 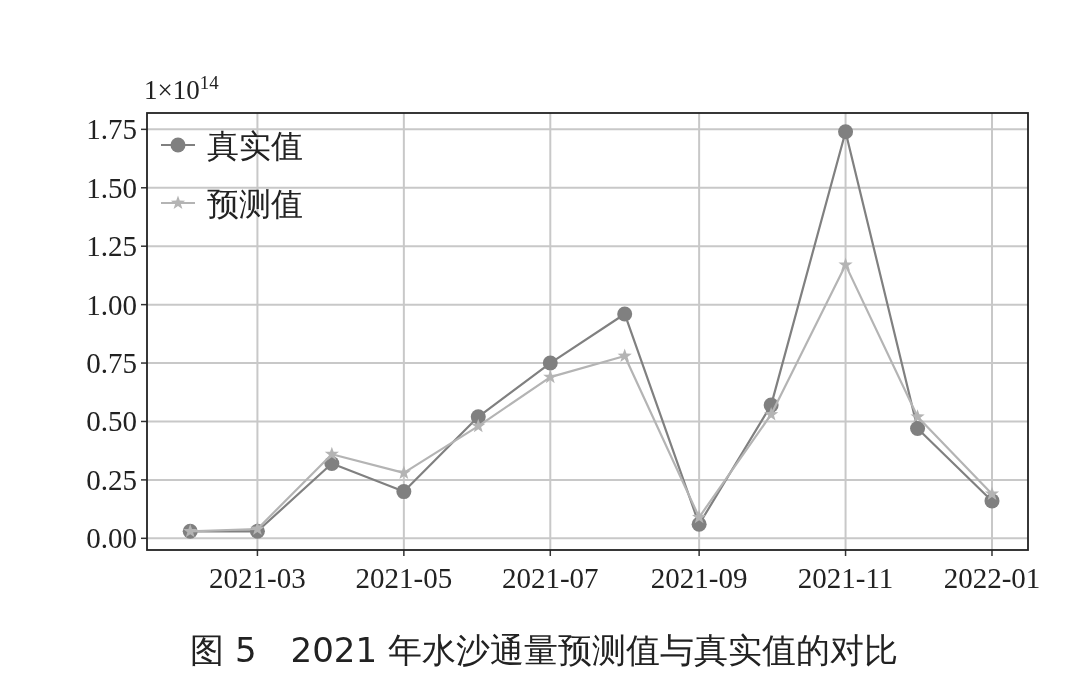 I want to click on legend-label: 真实值, so click(x=255, y=146).